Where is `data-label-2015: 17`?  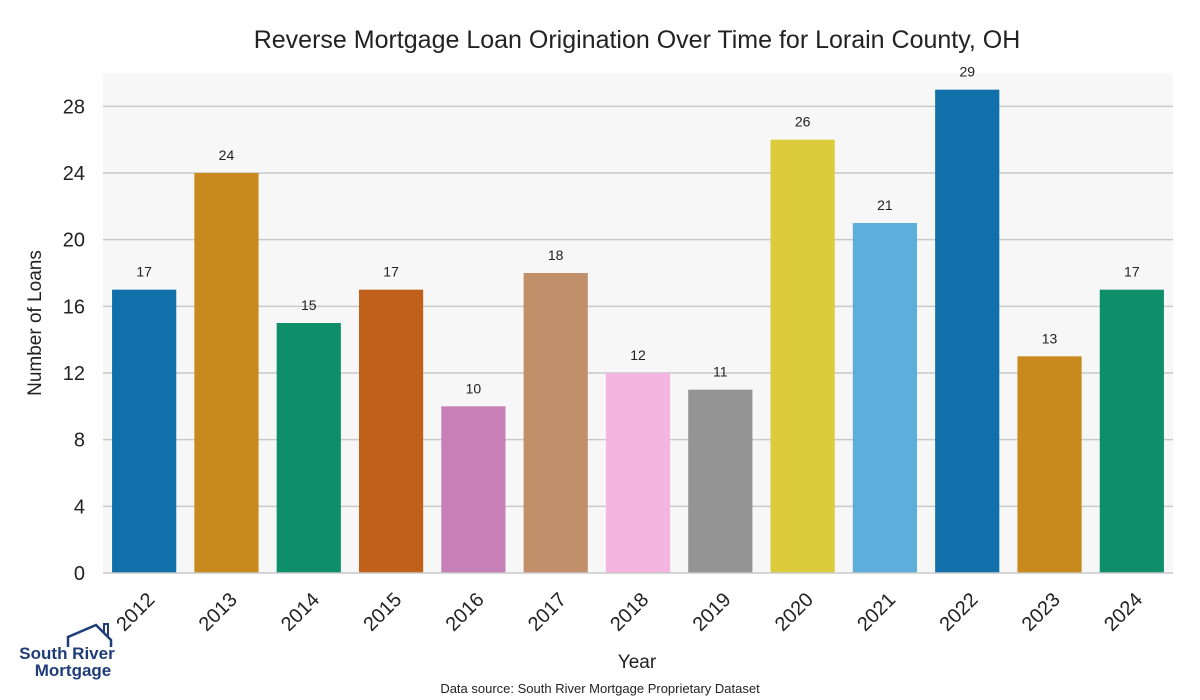 data-label-2015: 17 is located at coordinates (391, 272).